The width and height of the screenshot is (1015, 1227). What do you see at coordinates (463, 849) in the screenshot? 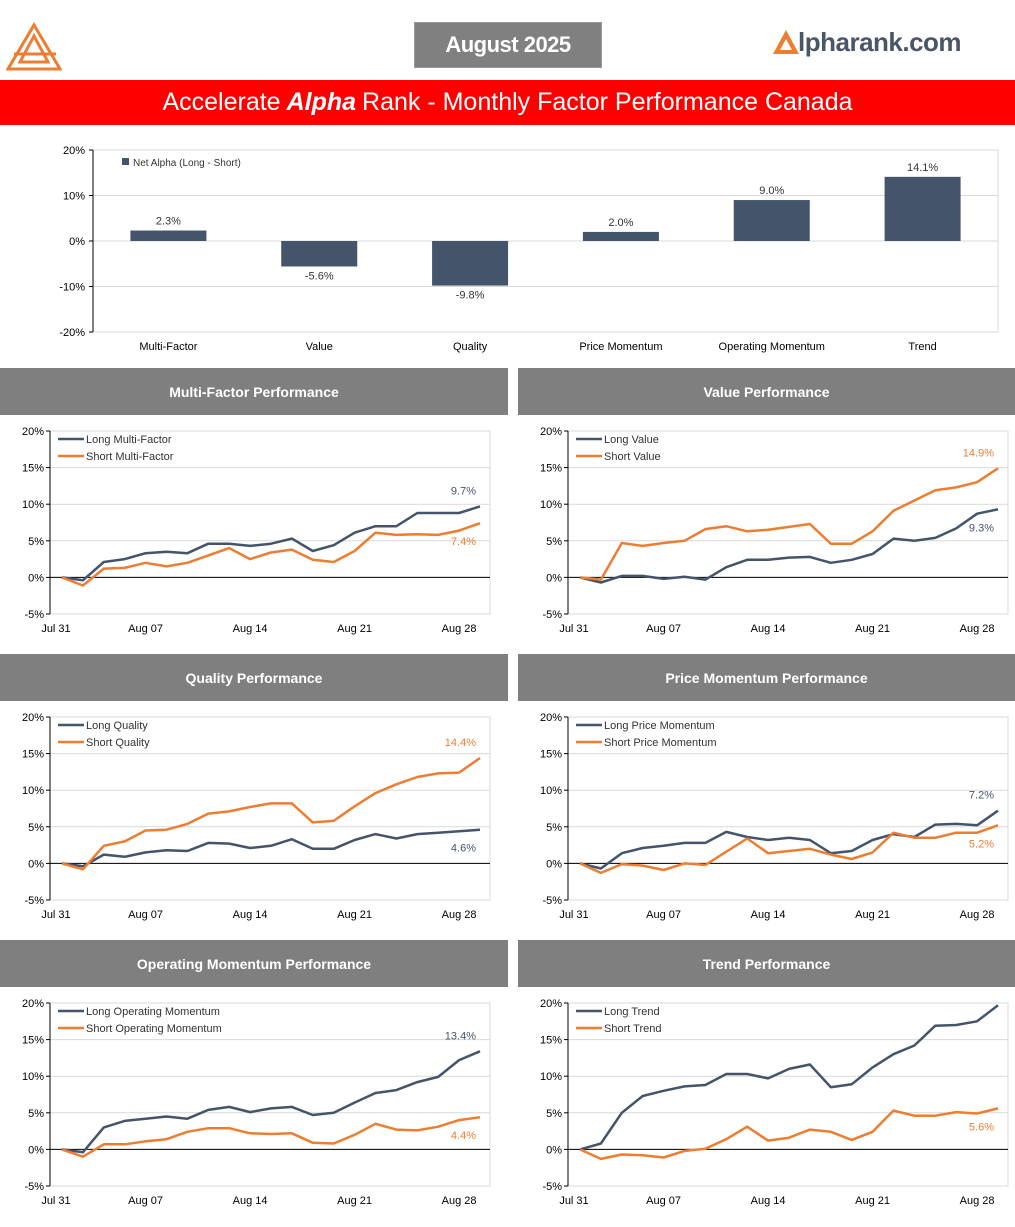
I see `end-value-label: 4.6%` at bounding box center [463, 849].